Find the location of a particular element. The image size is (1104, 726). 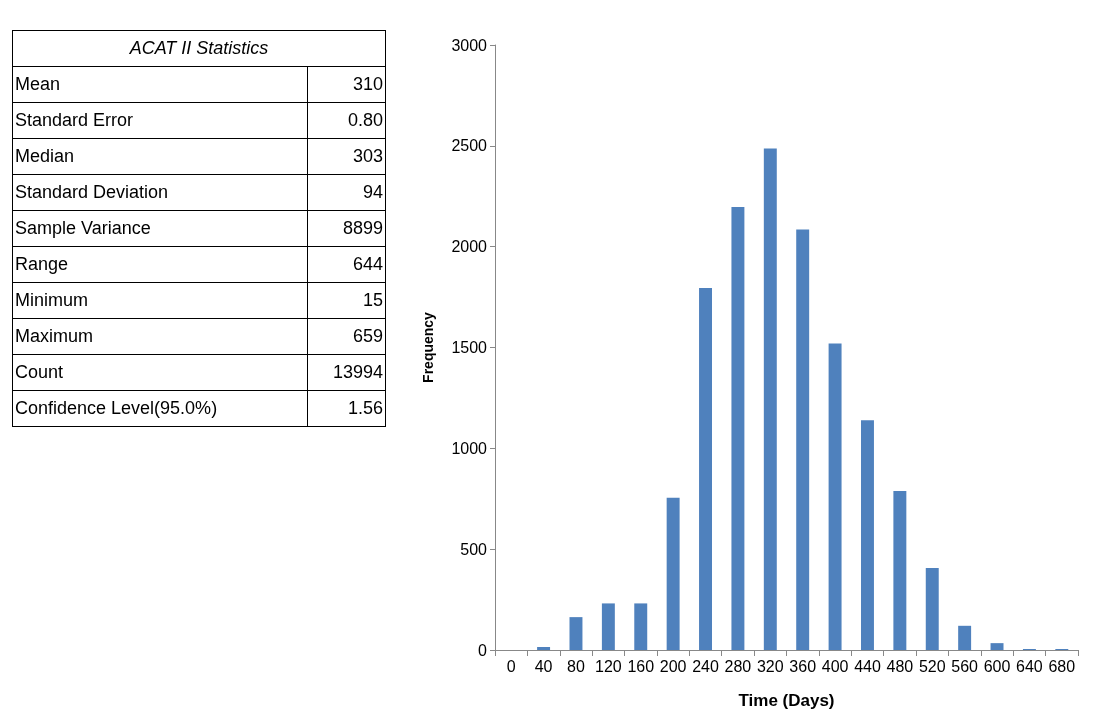

x-tick-label: 160 is located at coordinates (641, 666).